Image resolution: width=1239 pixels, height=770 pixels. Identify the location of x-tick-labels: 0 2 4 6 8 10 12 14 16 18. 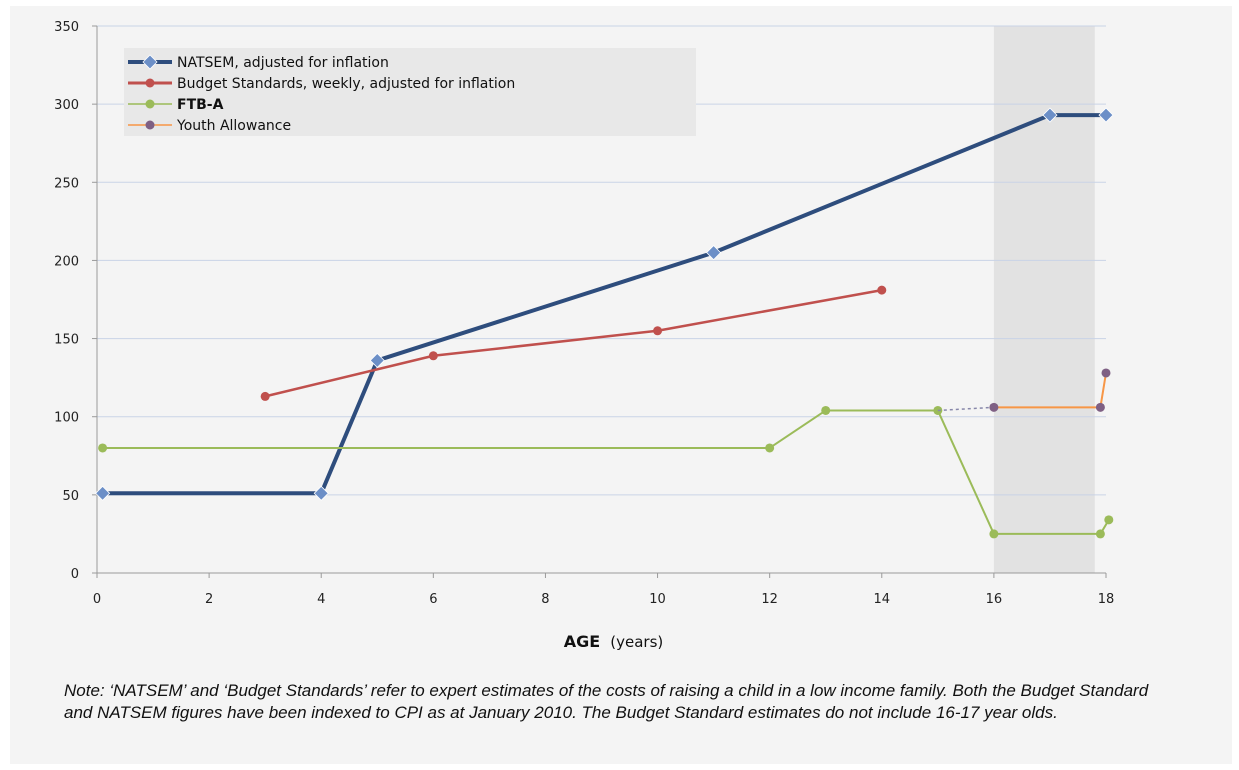
(603, 590).